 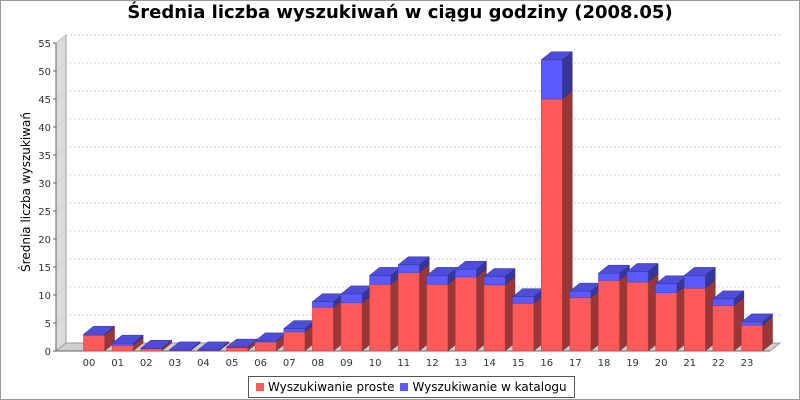 I want to click on y-axis-label: Średnia liczba wyszukiwań, so click(x=25, y=192).